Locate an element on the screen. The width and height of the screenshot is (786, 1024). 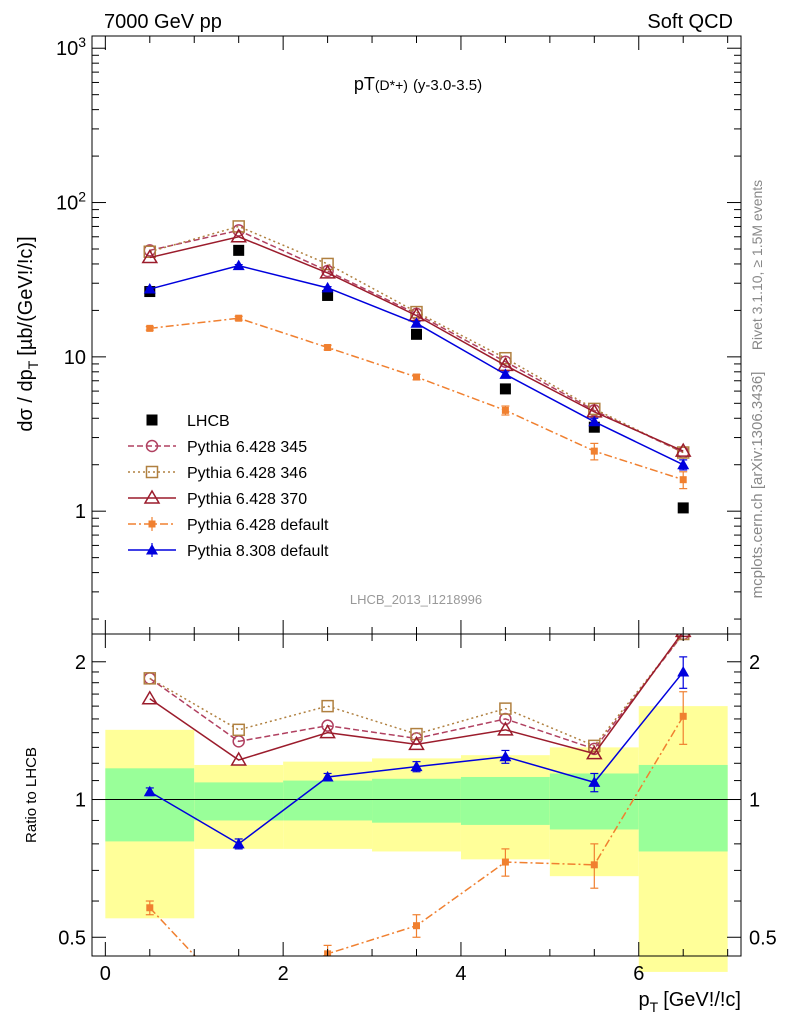
ratio-x-axis-label-tail: [GeV!/!c] is located at coordinates (702, 1000).